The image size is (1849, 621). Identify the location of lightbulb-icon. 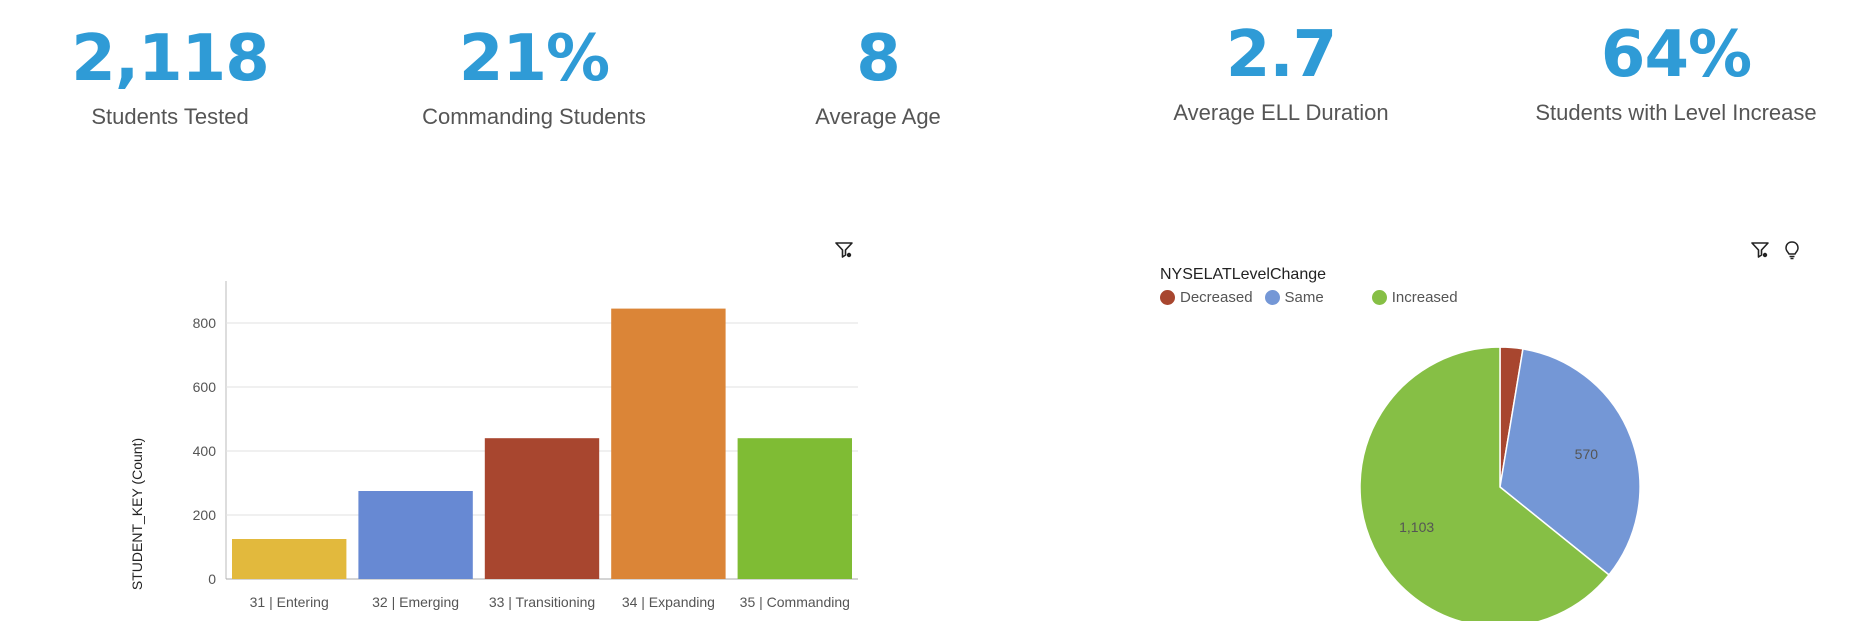
(1792, 250).